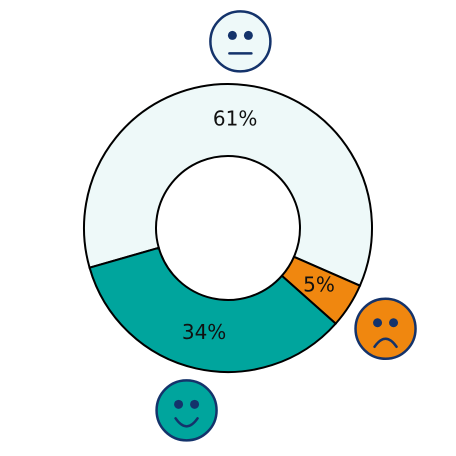  What do you see at coordinates (319, 285) in the screenshot?
I see `value-label: 5%` at bounding box center [319, 285].